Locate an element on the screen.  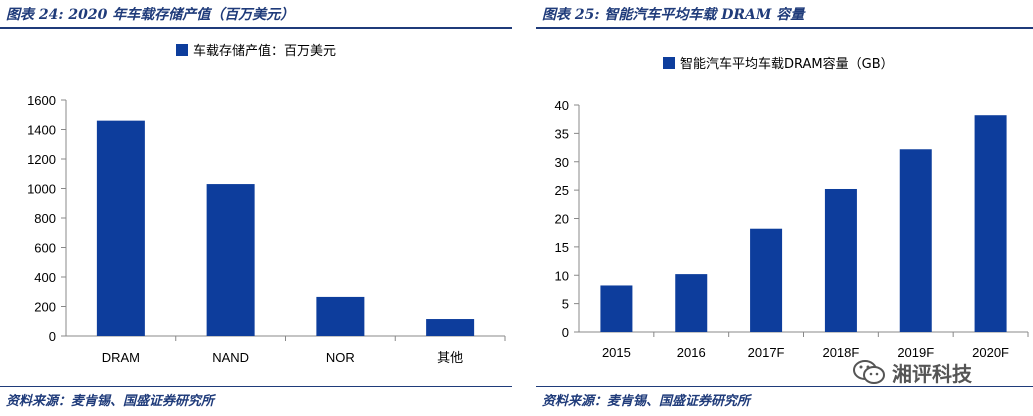
x-tick-label: 2020F is located at coordinates (990, 352).